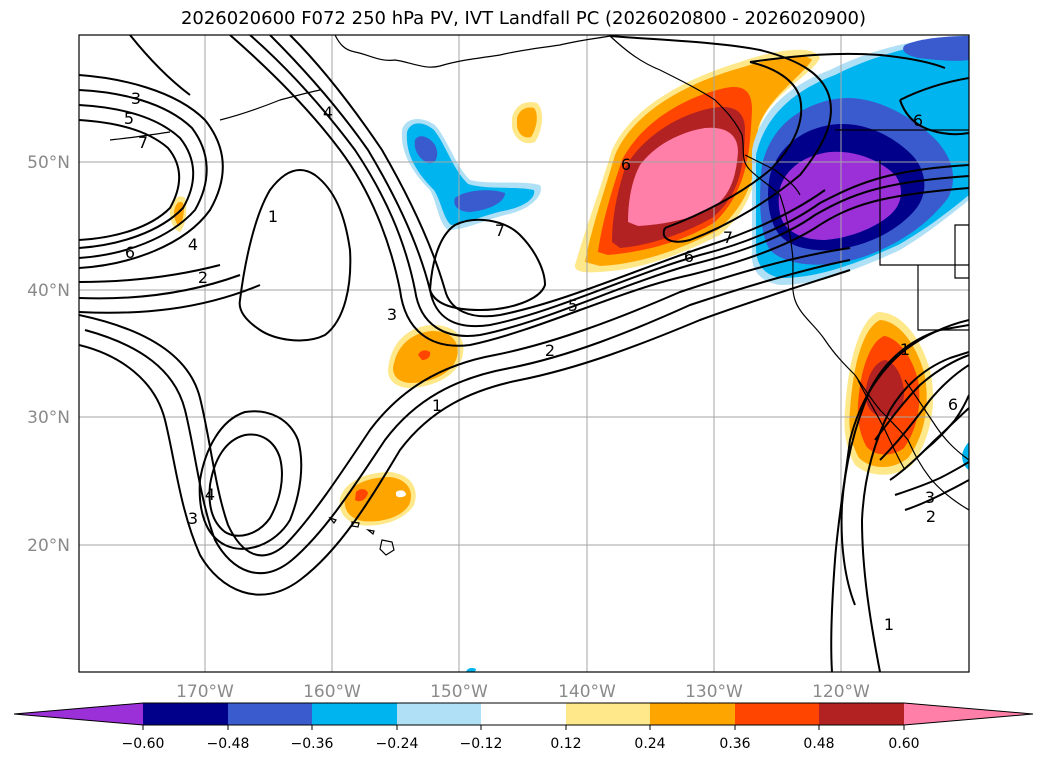 This screenshot has width=1047, height=765. What do you see at coordinates (424, 355) in the screenshot?
I see `pos-anomaly-central-red` at bounding box center [424, 355].